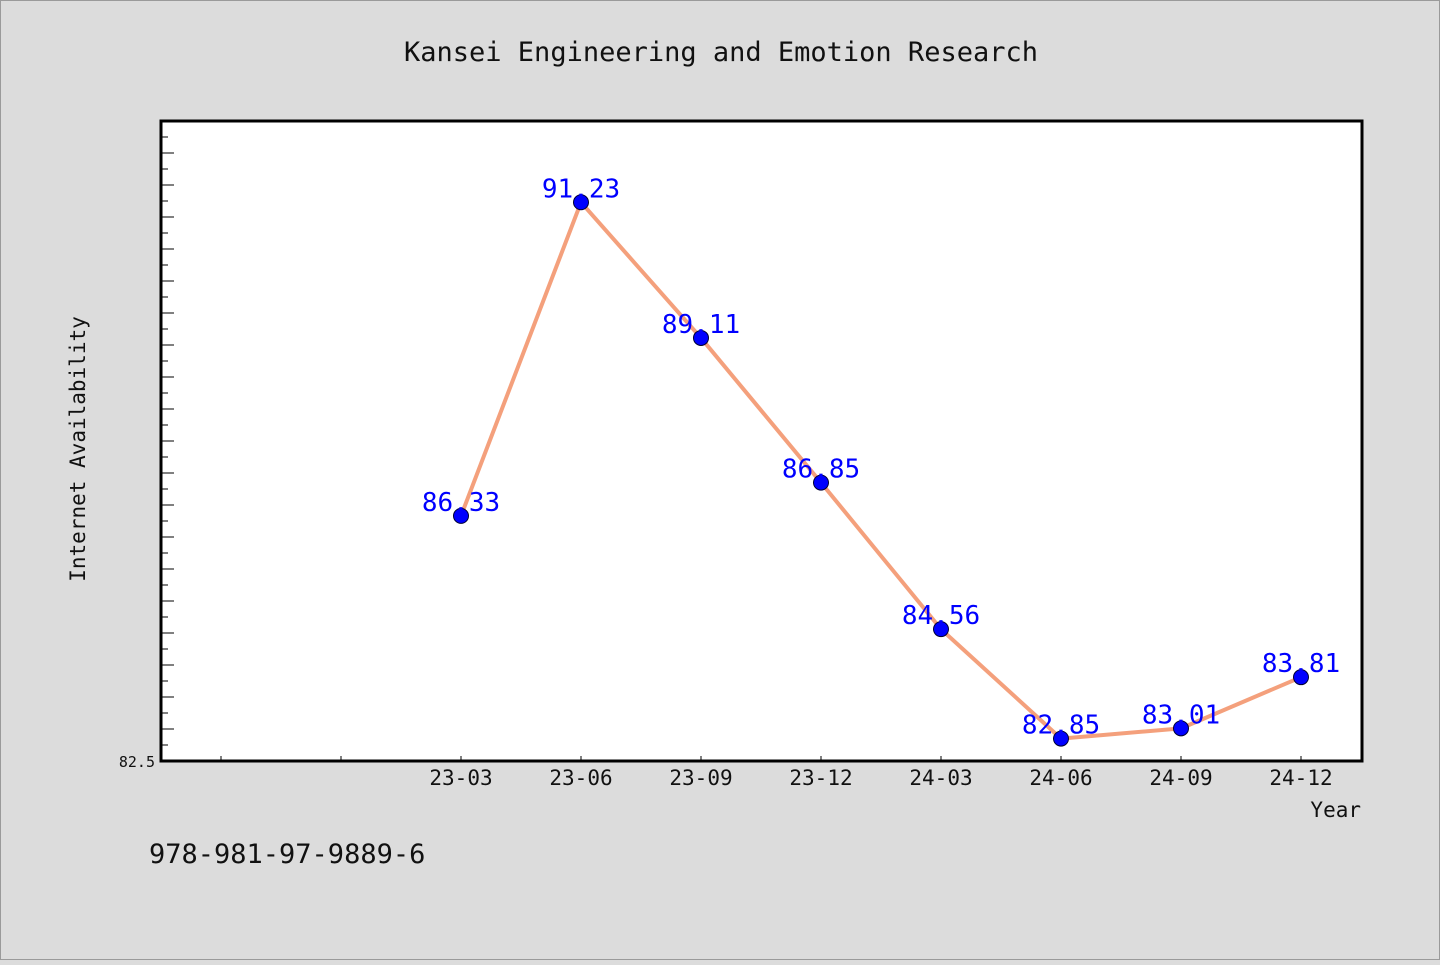  Describe the element at coordinates (167, 441) in the screenshot. I see `y-axis-ticks` at that location.